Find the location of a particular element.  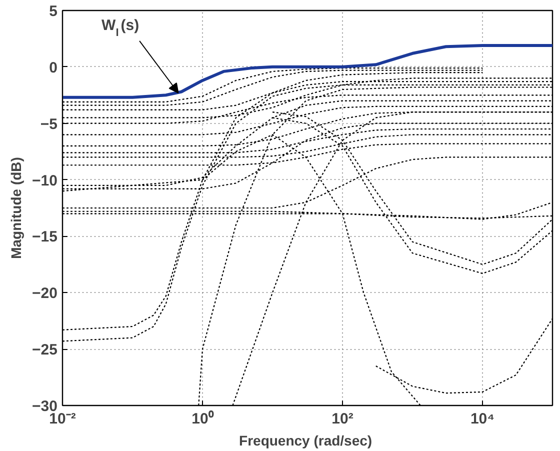

y-tick-label: −20 is located at coordinates (45, 293).